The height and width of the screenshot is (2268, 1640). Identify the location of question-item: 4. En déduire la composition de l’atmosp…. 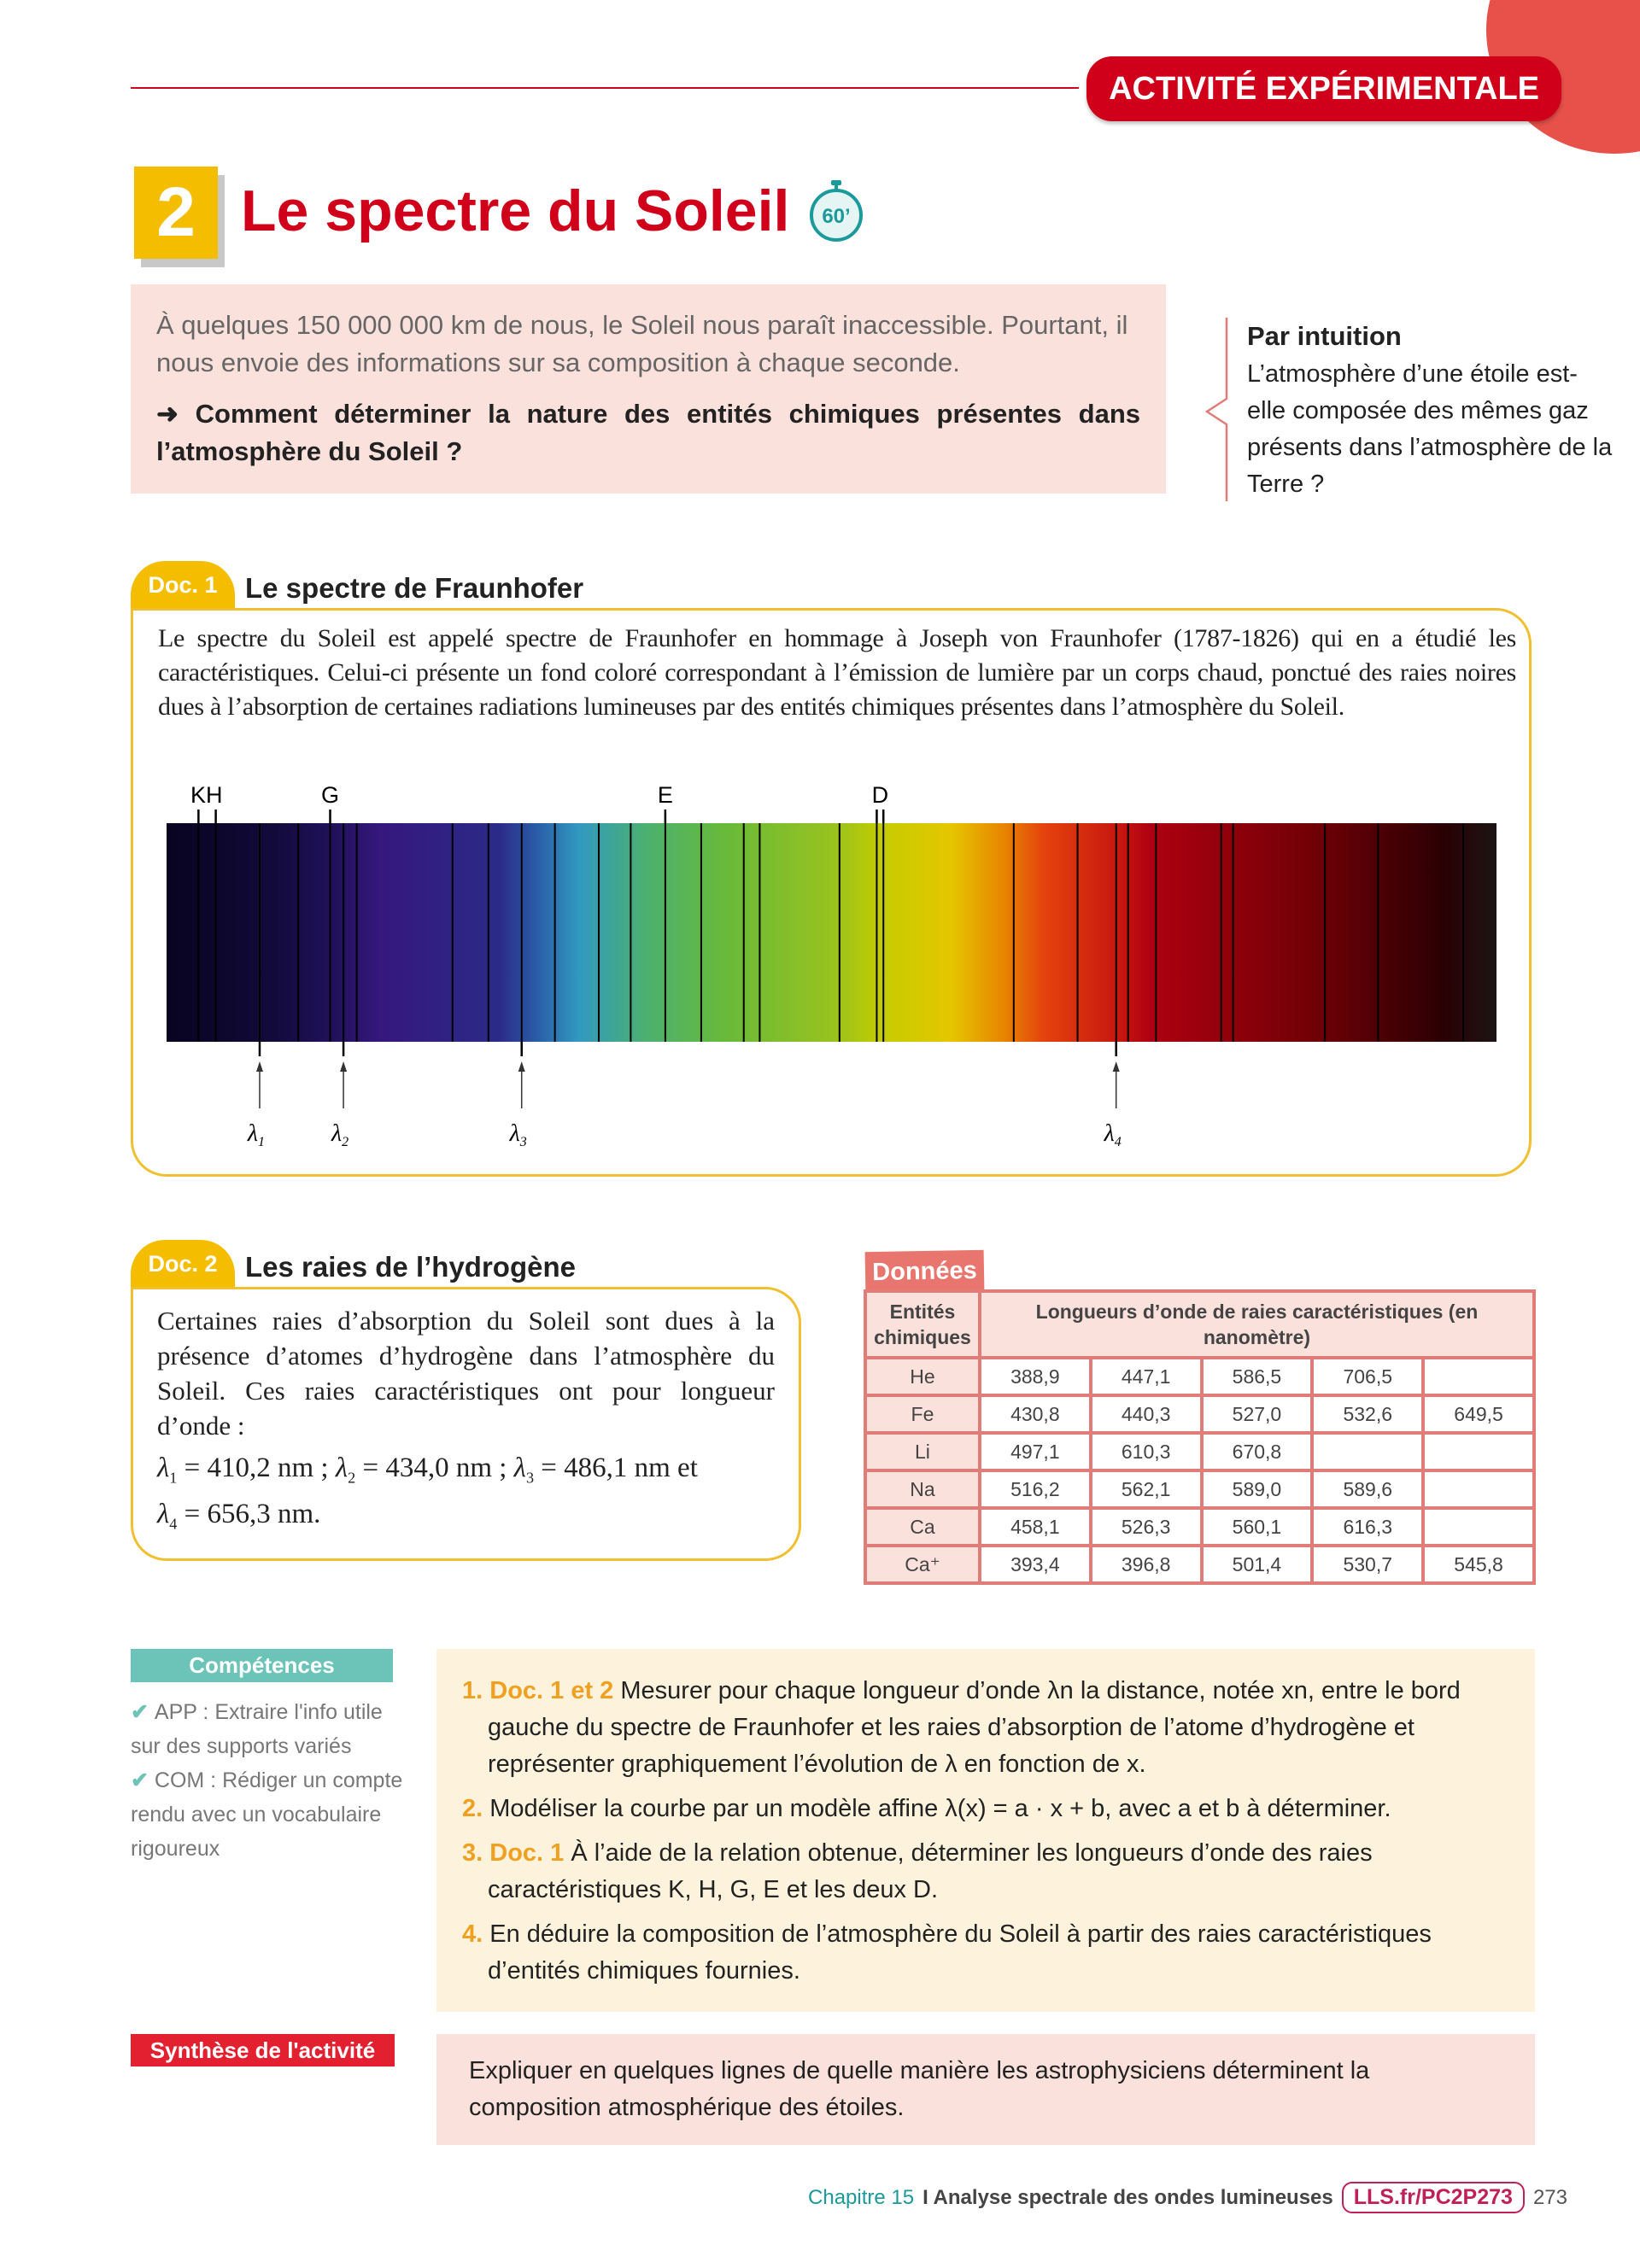
(947, 1952).